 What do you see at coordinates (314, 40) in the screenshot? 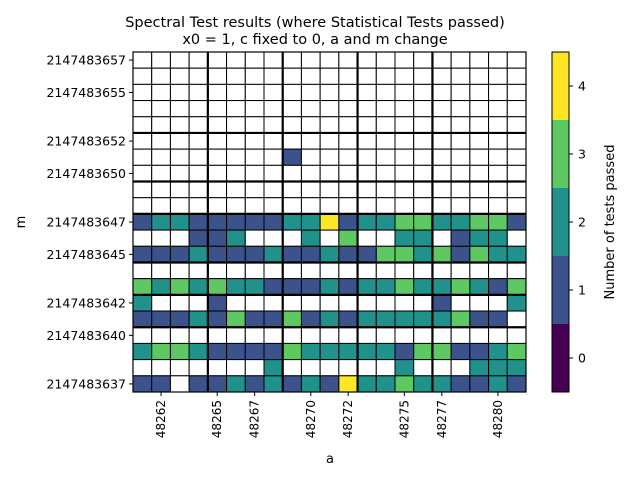
I see `chart-subtitle: x0 = 1, c fixed to 0, a and m change` at bounding box center [314, 40].